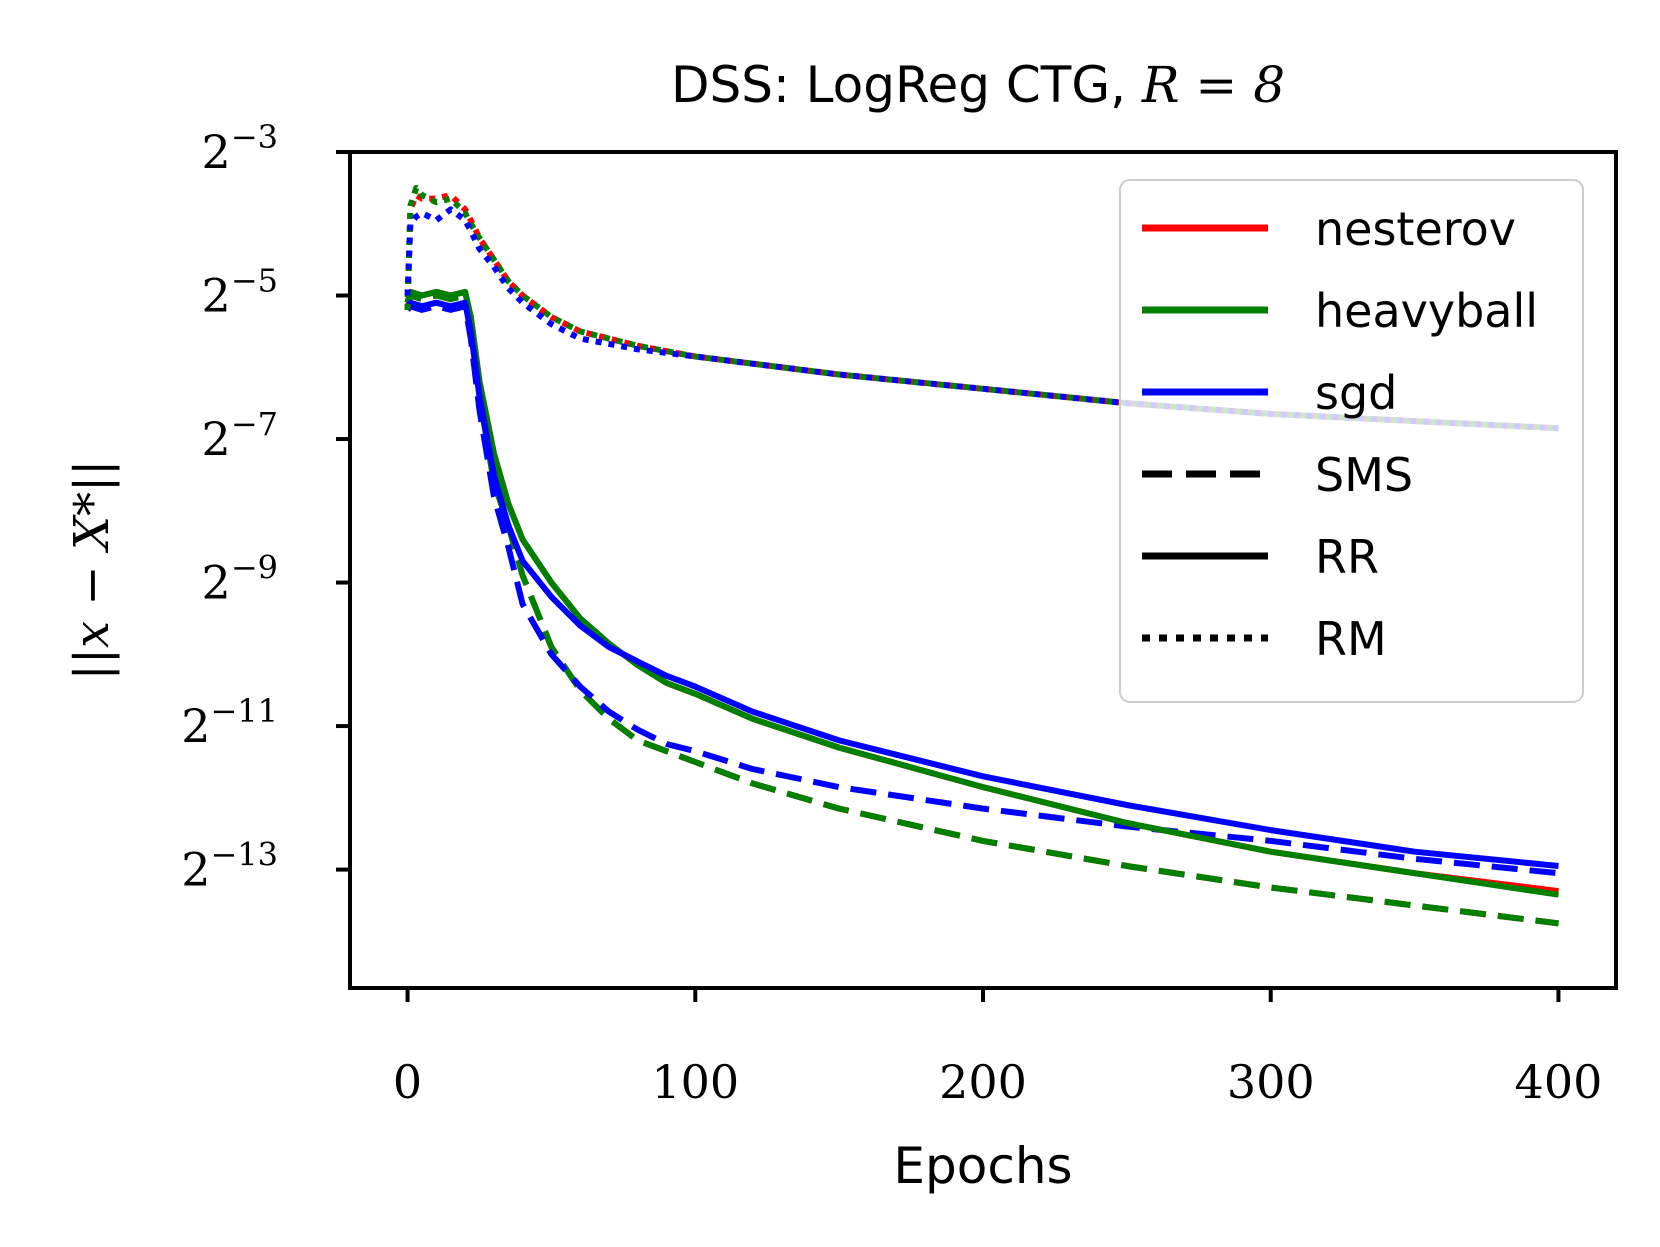 The image size is (1660, 1247). I want to click on y-tick-exponent: −7, so click(254, 424).